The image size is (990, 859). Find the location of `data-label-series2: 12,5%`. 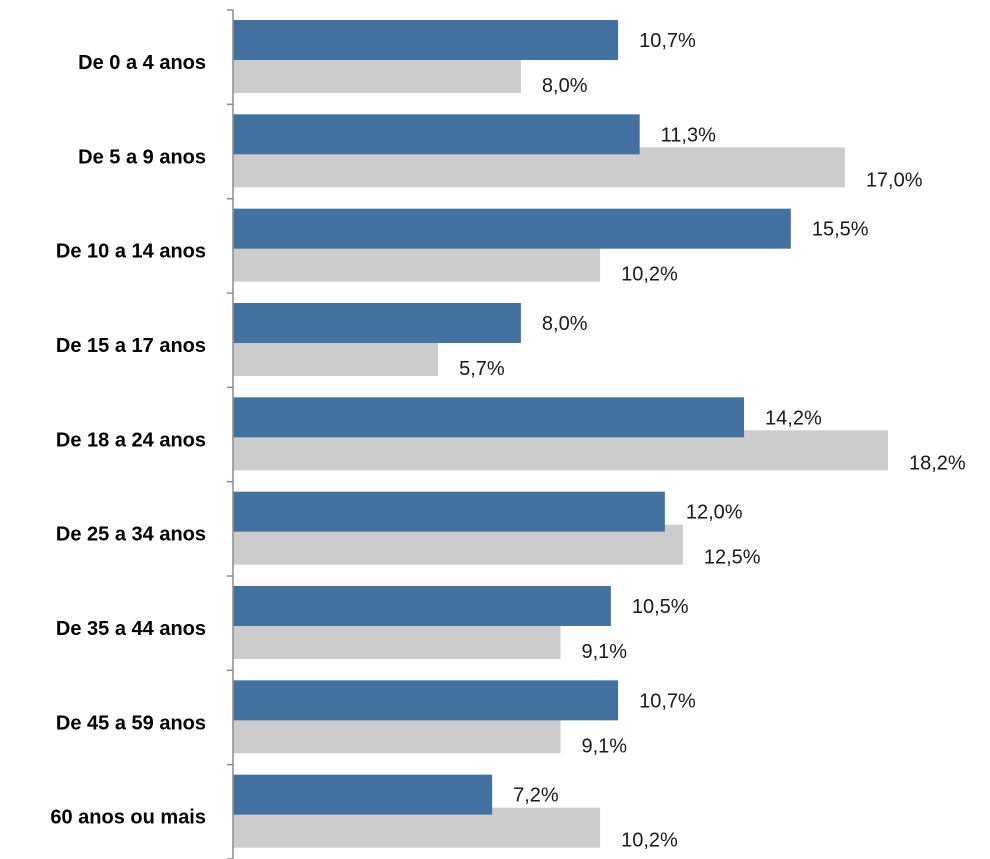

data-label-series2: 12,5% is located at coordinates (732, 558).